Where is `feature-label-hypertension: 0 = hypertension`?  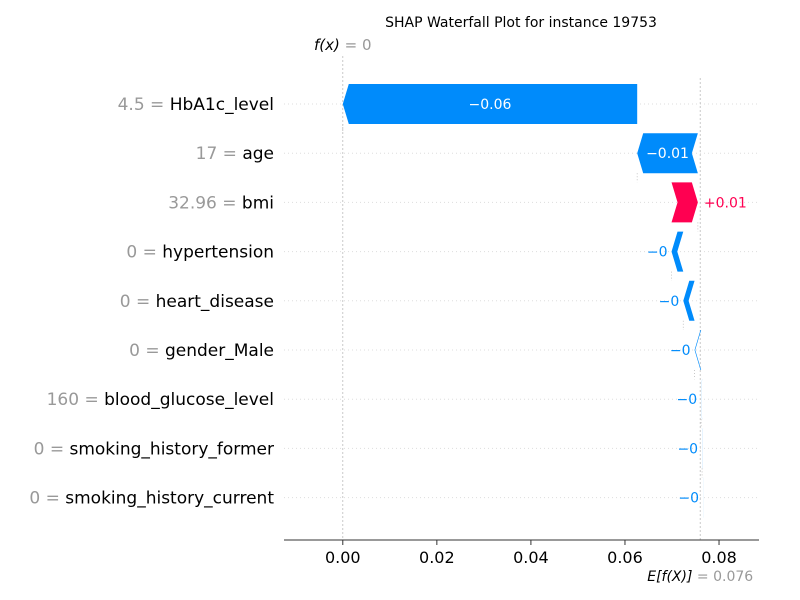
feature-label-hypertension: 0 = hypertension is located at coordinates (200, 253).